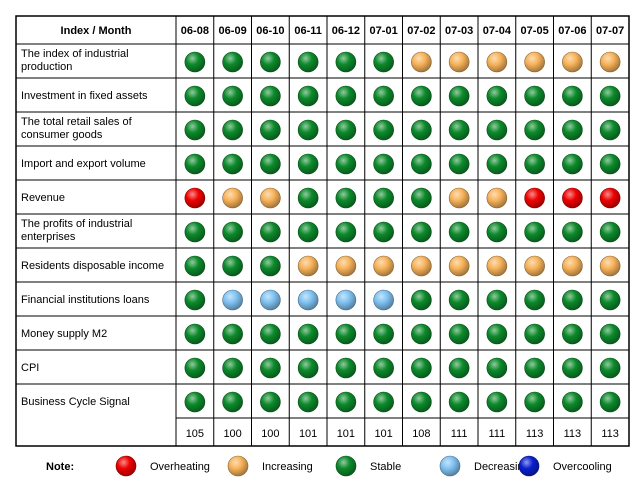  Describe the element at coordinates (450, 466) in the screenshot. I see `legend-dot-decreasing` at that location.